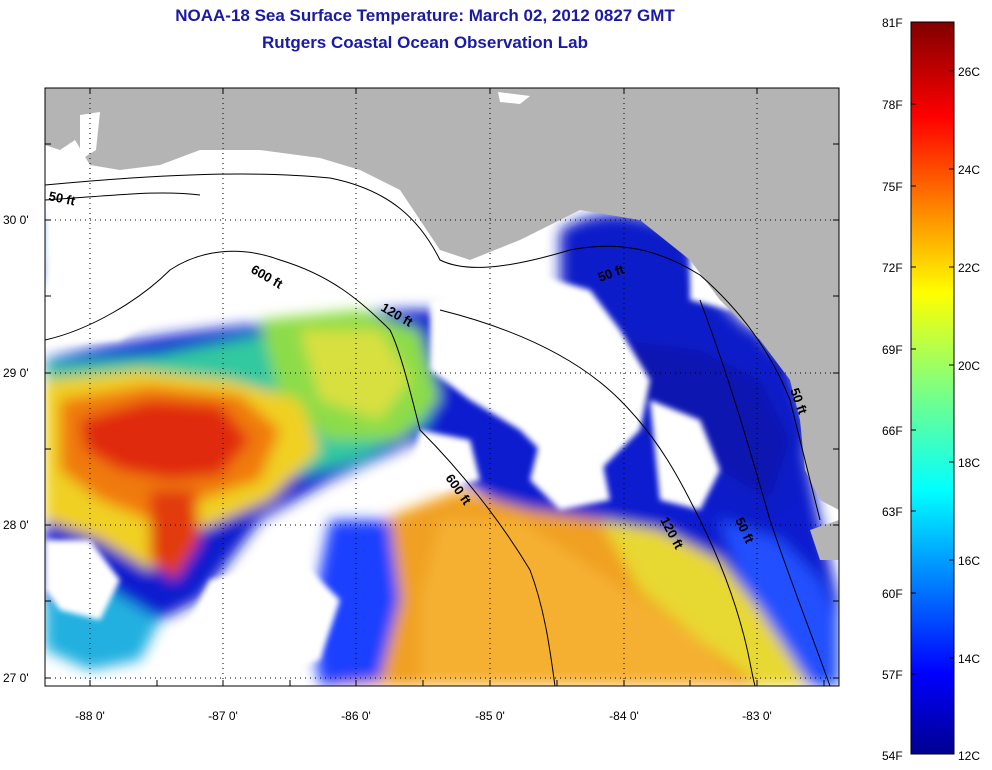 Image resolution: width=992 pixels, height=770 pixels. What do you see at coordinates (757, 716) in the screenshot?
I see `x-tick-label: -83 0'` at bounding box center [757, 716].